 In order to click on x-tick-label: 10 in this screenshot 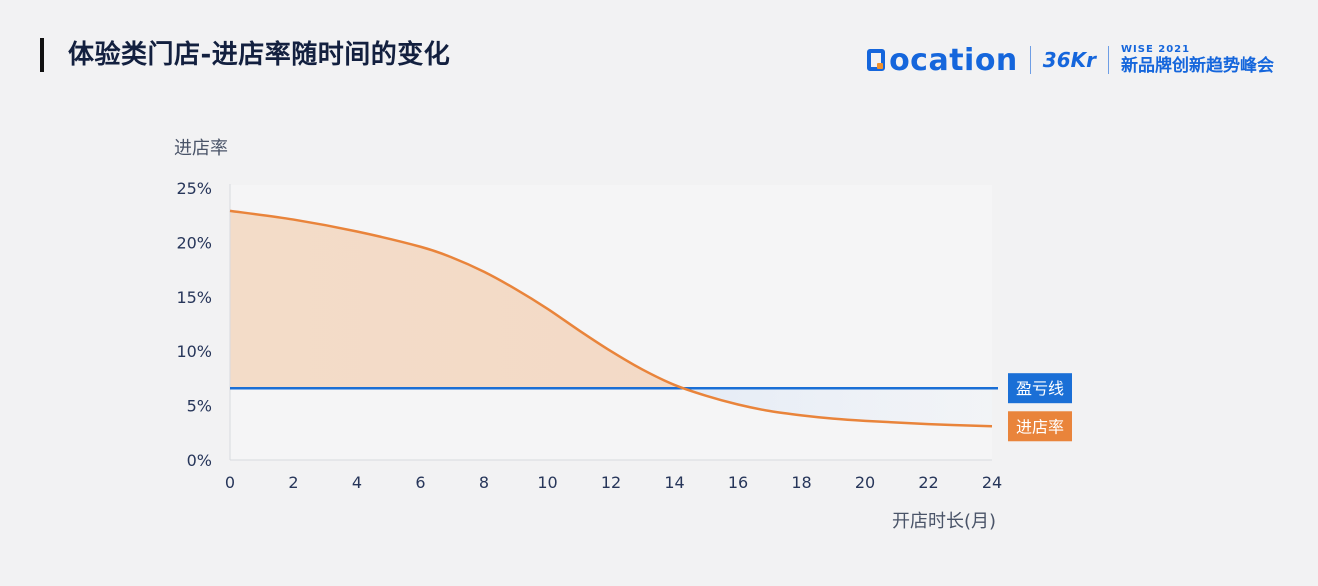, I will do `click(547, 482)`.